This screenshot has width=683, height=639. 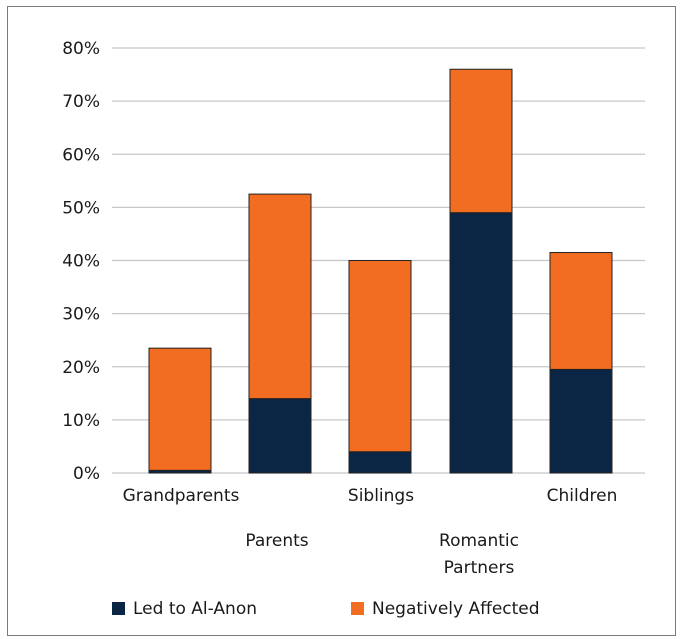 What do you see at coordinates (195, 609) in the screenshot?
I see `legend-label-led-to-al-anon: Led to Al-Anon` at bounding box center [195, 609].